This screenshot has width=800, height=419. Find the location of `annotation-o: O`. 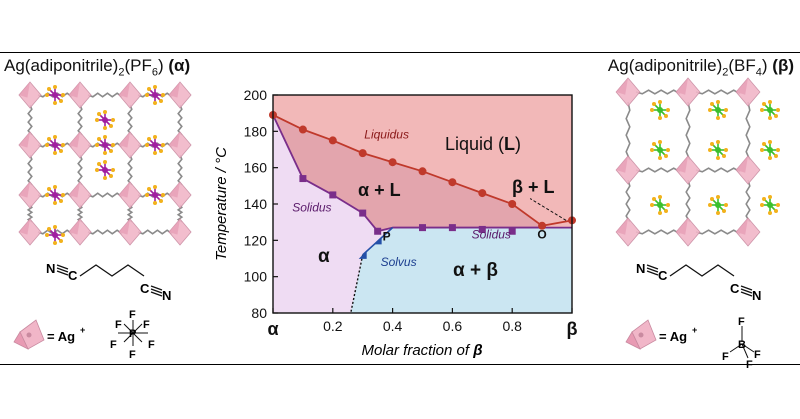

annotation-o: O is located at coordinates (541, 235).